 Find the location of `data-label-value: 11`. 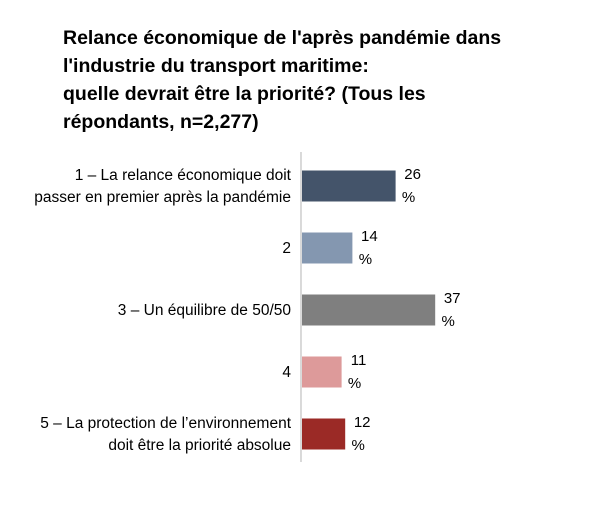

data-label-value: 11 is located at coordinates (359, 360).